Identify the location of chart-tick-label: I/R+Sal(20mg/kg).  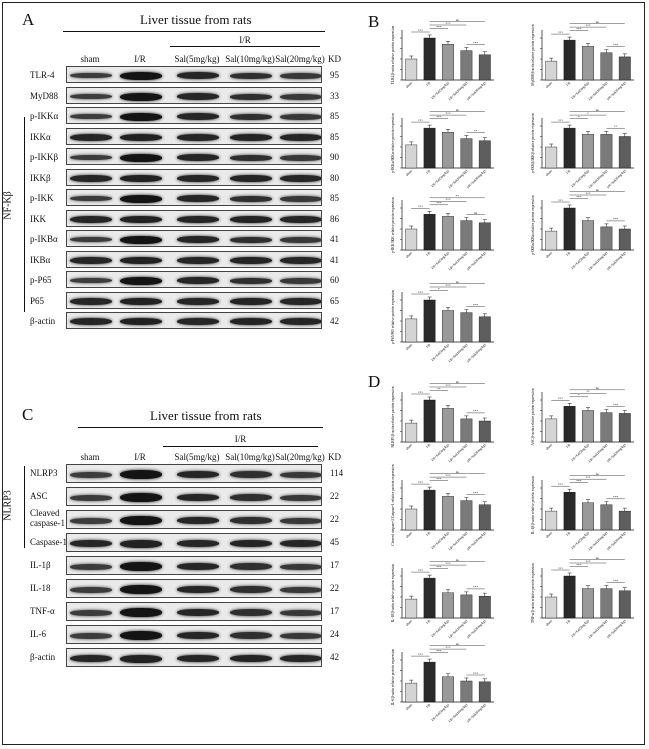
(476, 261).